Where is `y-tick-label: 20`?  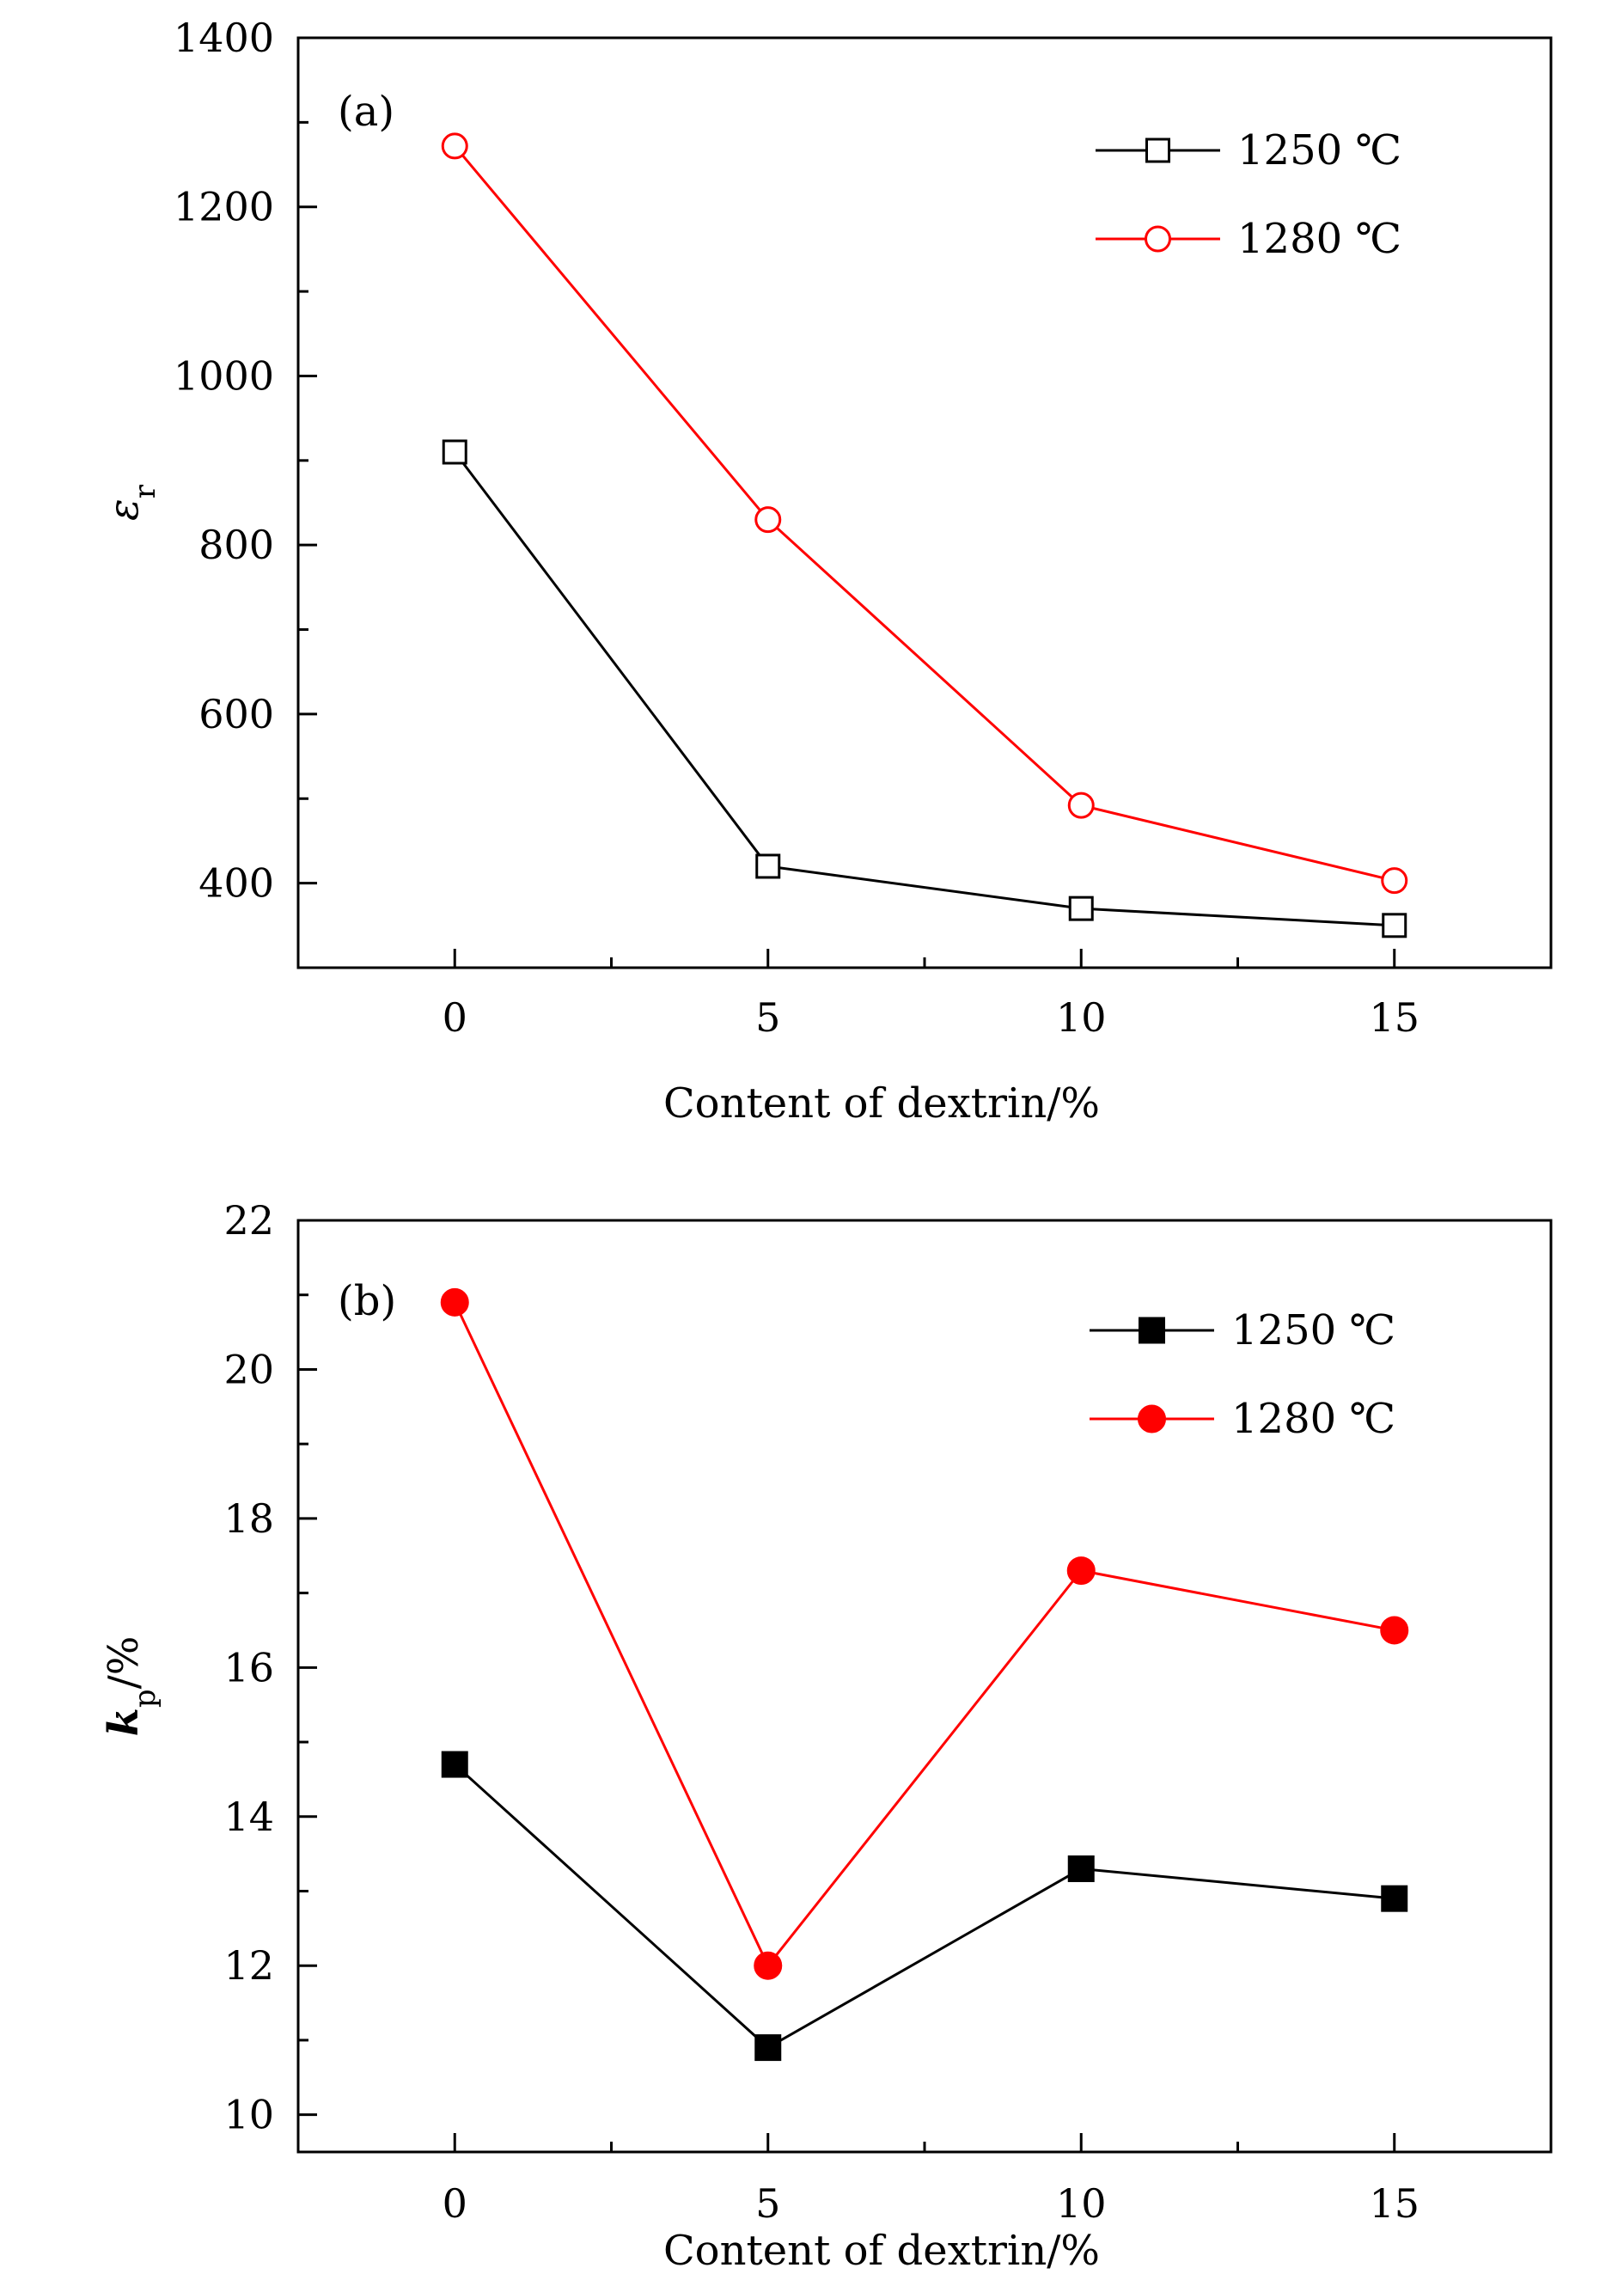
y-tick-label: 20 is located at coordinates (248, 1369).